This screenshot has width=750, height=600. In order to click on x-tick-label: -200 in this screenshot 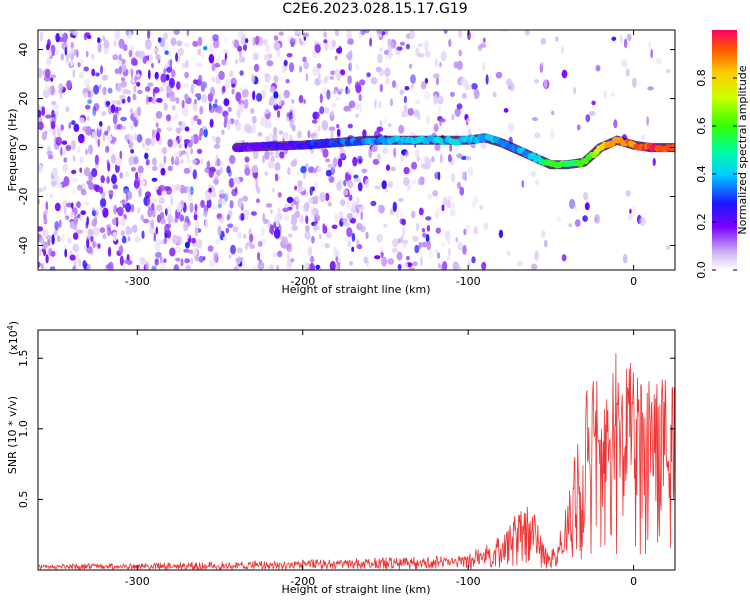, I will do `click(302, 281)`.